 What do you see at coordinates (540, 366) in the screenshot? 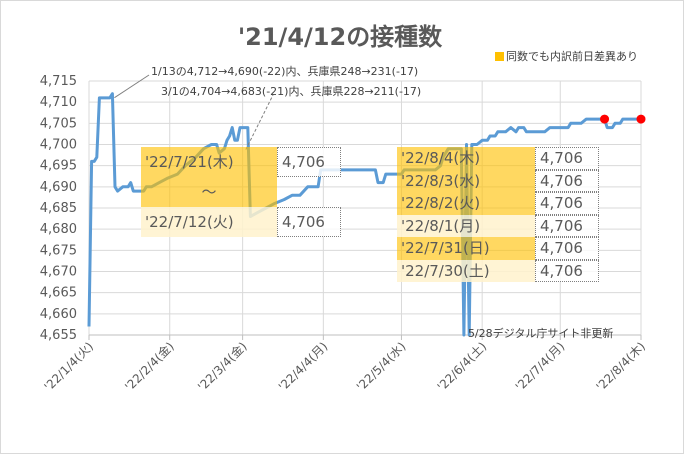
I see `x-tick-label: '22/7/4(月)` at bounding box center [540, 366].